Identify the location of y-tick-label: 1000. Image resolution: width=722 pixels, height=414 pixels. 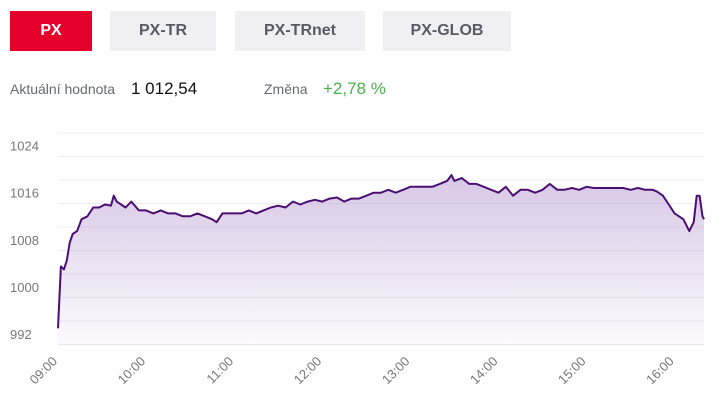
(24, 287).